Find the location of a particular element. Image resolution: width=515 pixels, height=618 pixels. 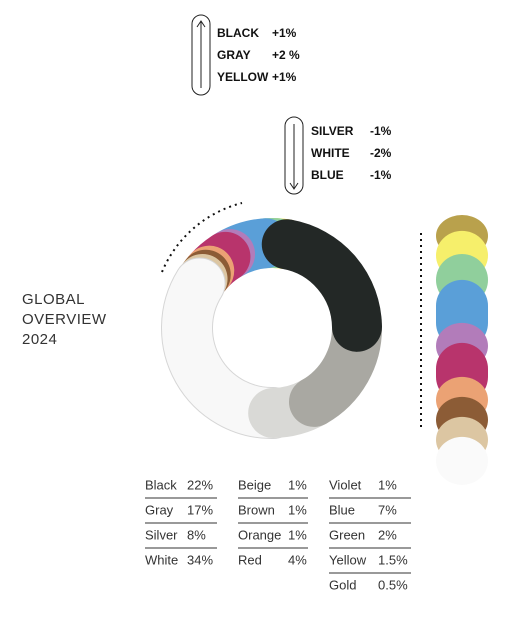

color-share: 1.5% is located at coordinates (393, 559).